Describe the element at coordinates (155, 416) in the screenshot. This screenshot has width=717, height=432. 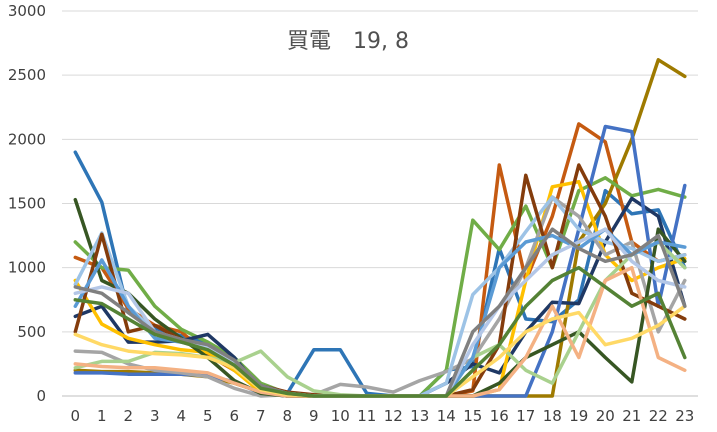
I see `x-tick-label: 3` at that location.